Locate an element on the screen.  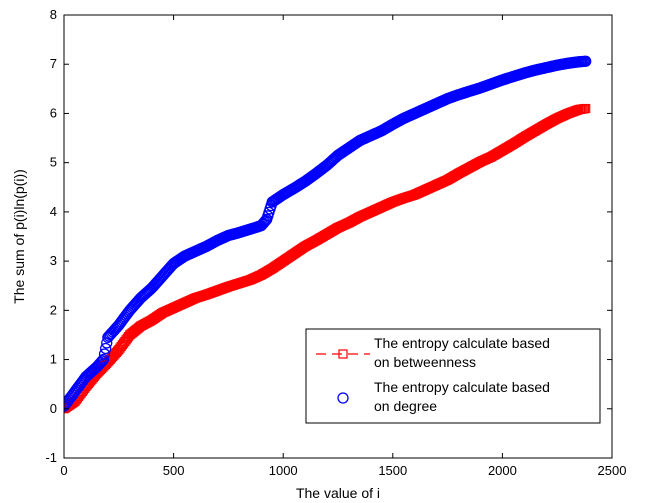
y-tick-label: -1 is located at coordinates (51, 457).